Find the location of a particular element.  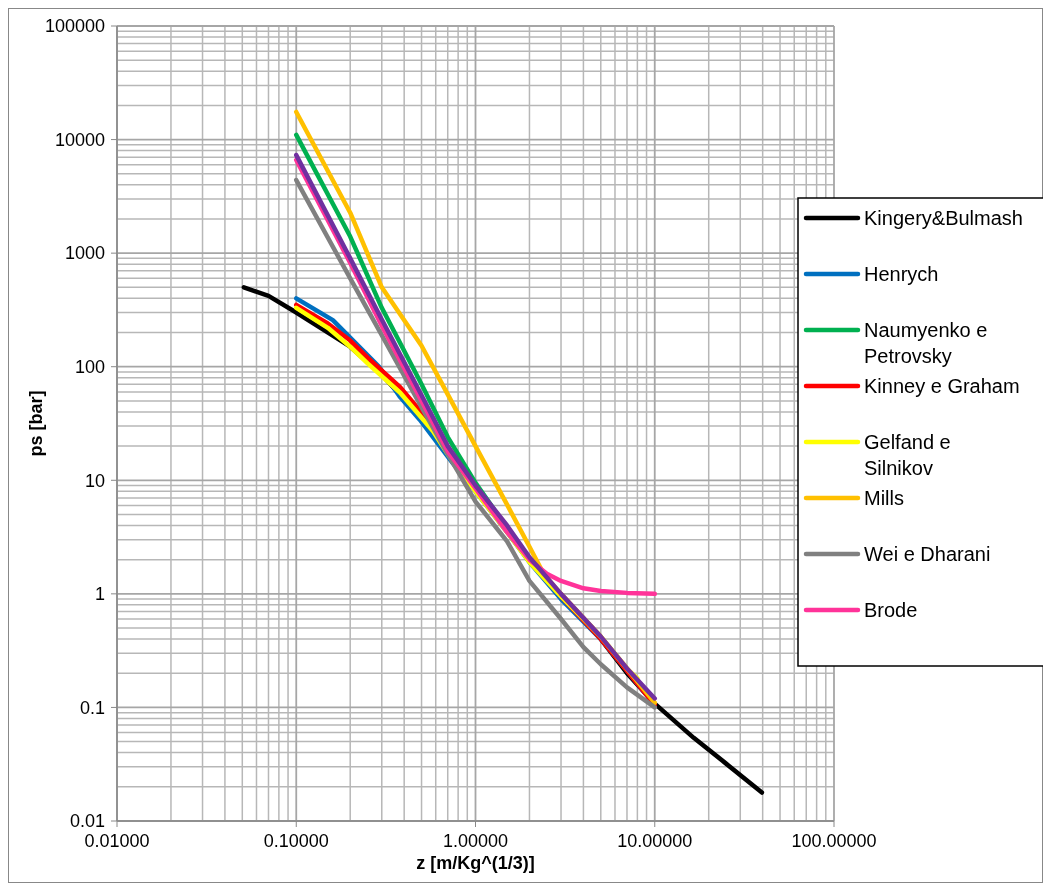

legend-label: Gelfand e Silnikov is located at coordinates (907, 455).